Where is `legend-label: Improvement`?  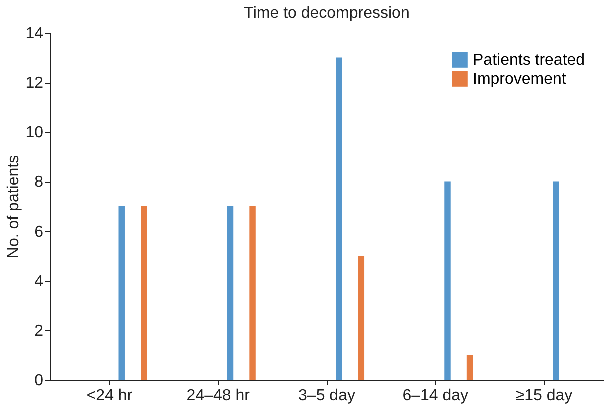 legend-label: Improvement is located at coordinates (520, 79).